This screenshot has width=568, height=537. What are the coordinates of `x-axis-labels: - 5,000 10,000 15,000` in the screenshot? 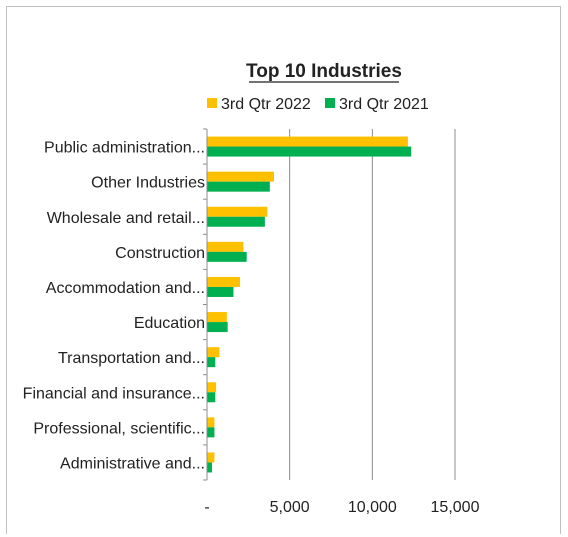 It's located at (341, 507).